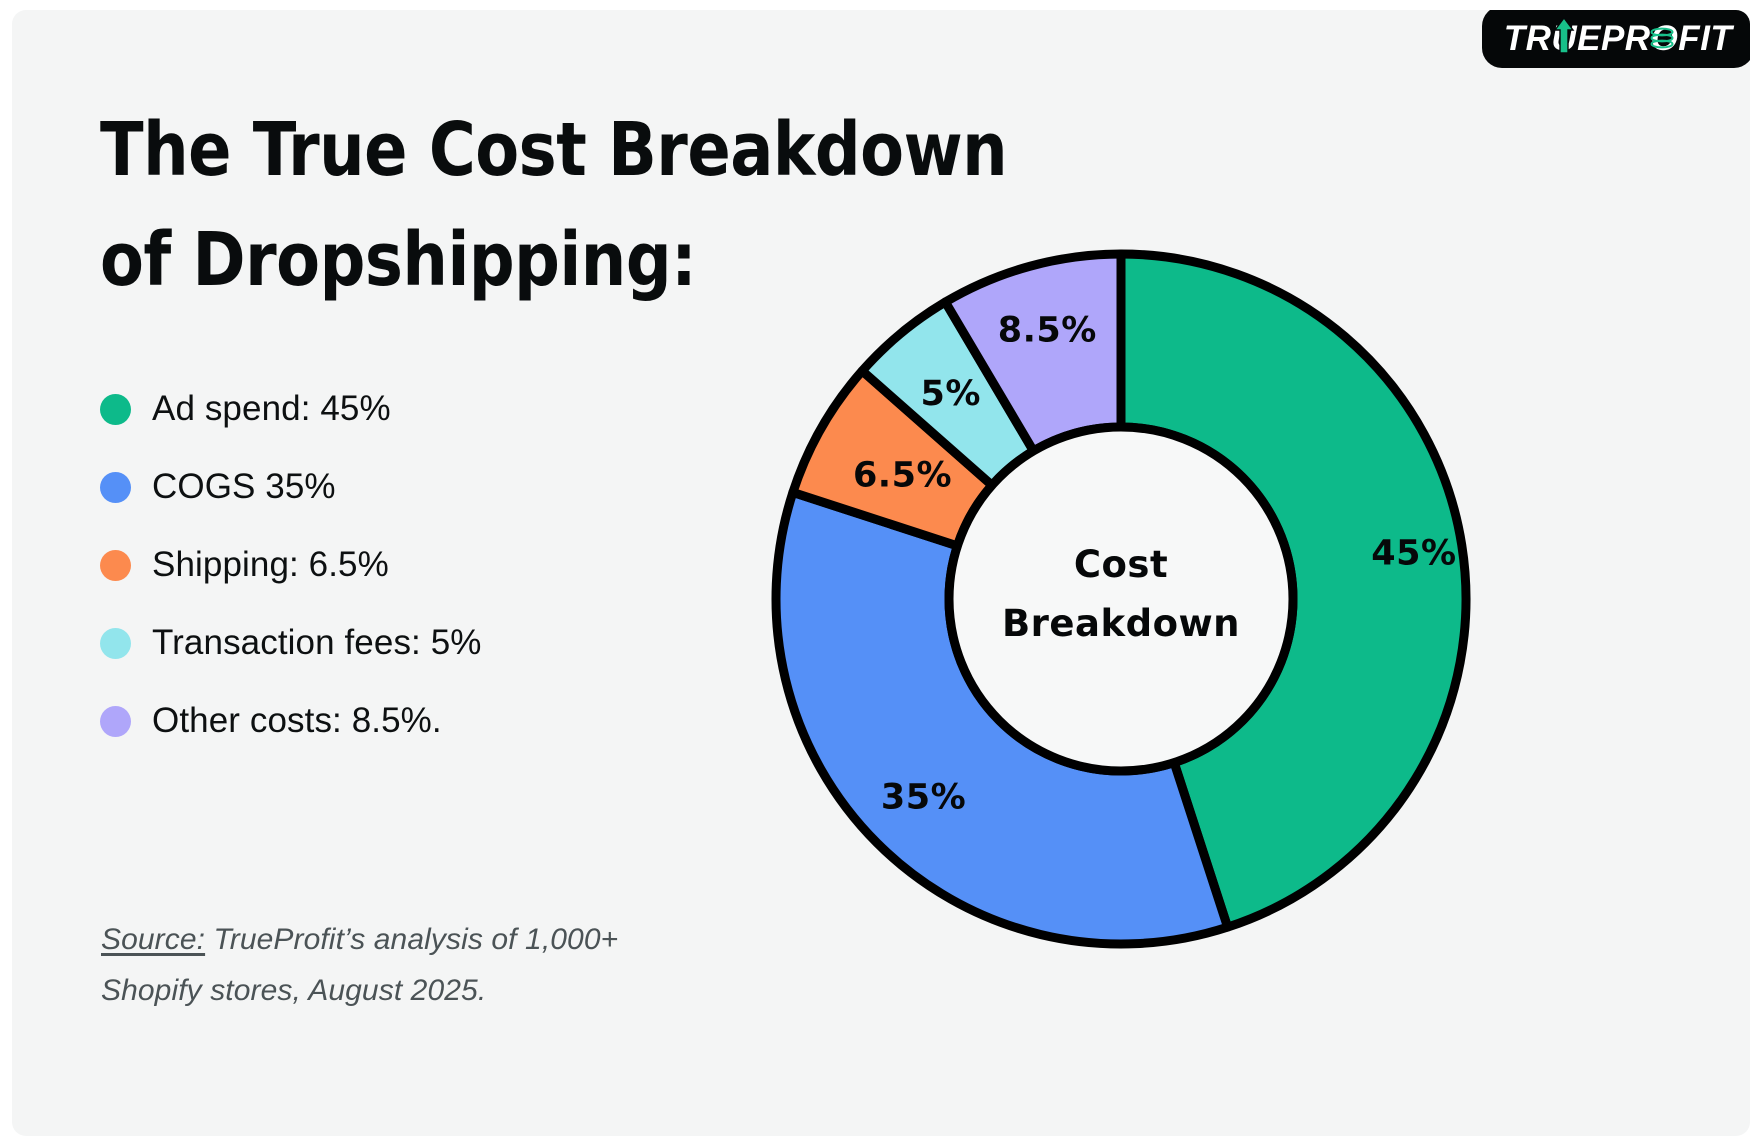 This screenshot has width=1762, height=1148. Describe the element at coordinates (270, 564) in the screenshot. I see `legend-item-label: Shipping: 6.5%` at that location.